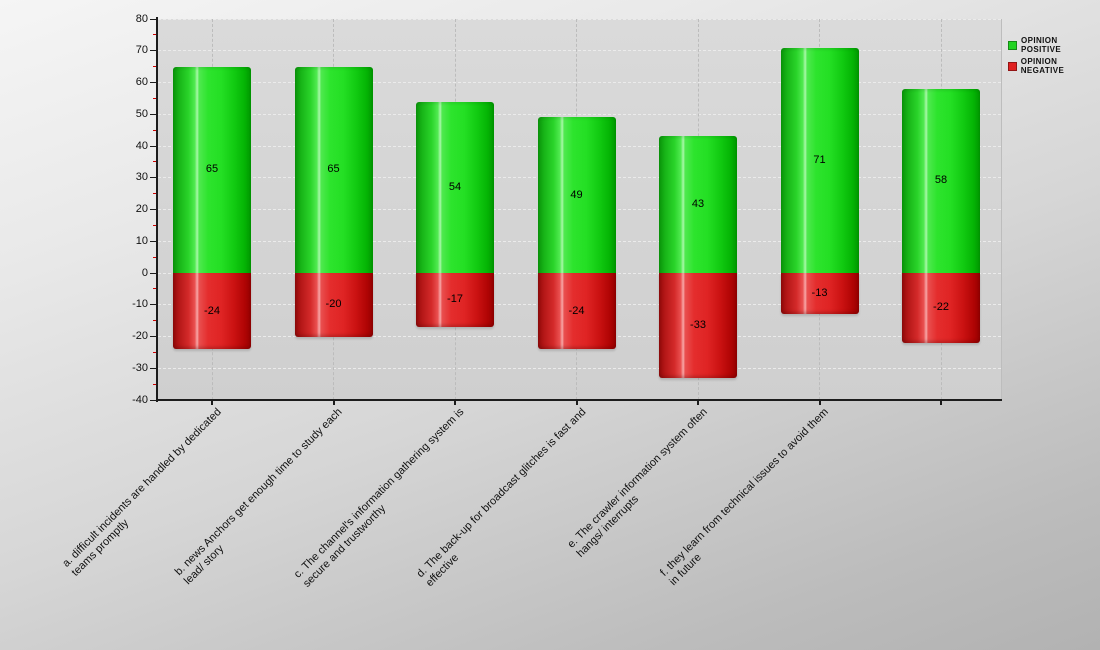 The width and height of the screenshot is (1100, 650). I want to click on y-axis-tick-label: -10, so click(140, 304).